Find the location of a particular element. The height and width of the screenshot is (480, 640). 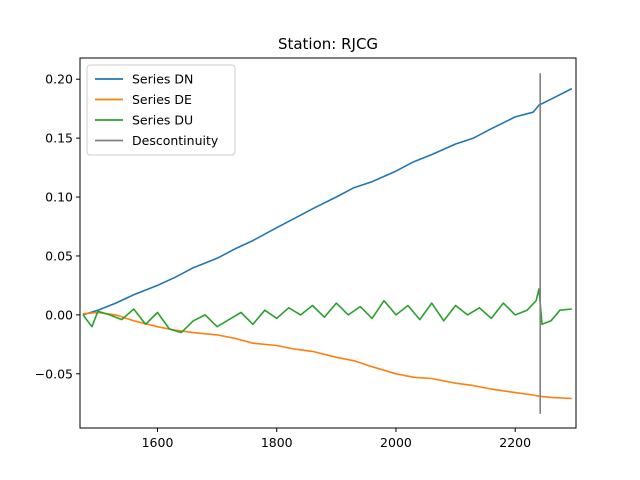

y-tick-label: 0.15 is located at coordinates (59, 138).